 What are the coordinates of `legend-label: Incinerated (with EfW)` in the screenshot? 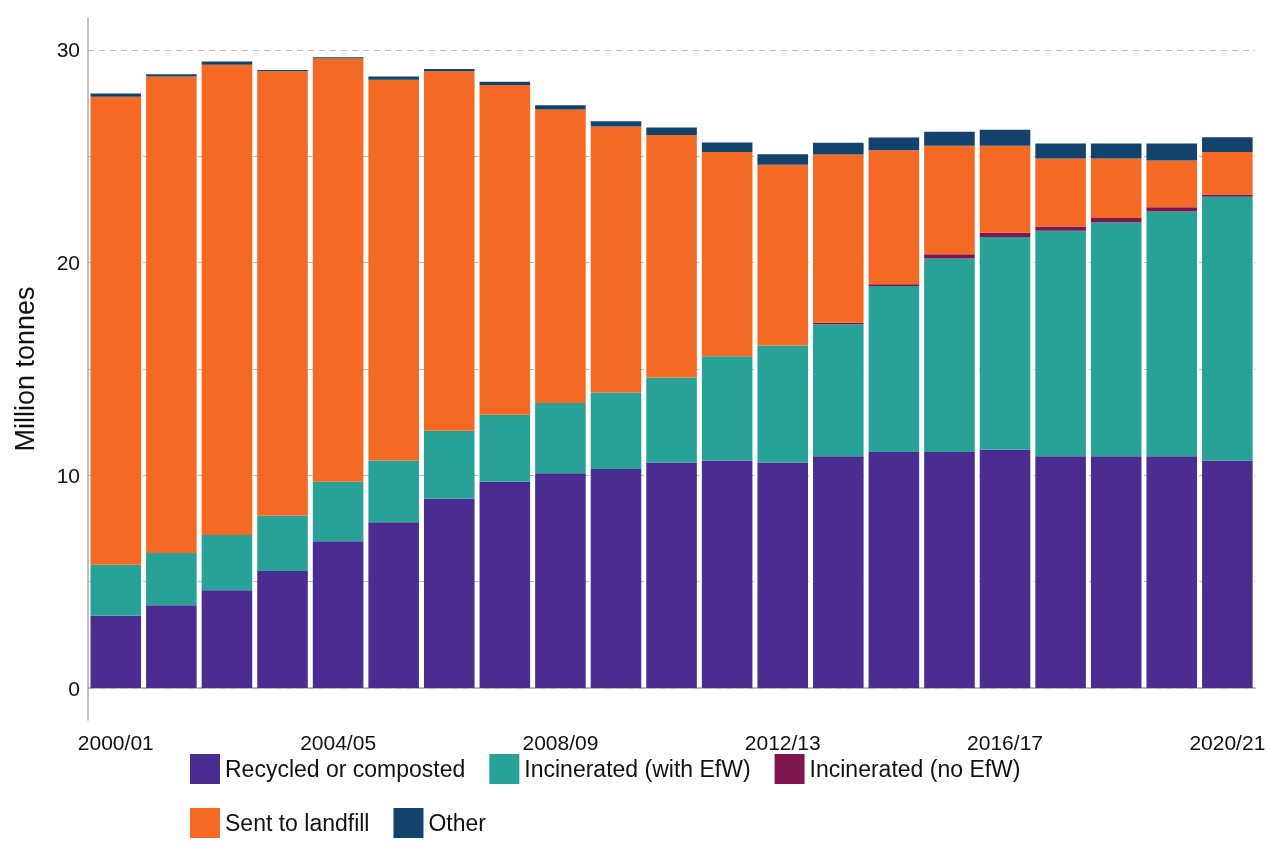 It's located at (637, 769).